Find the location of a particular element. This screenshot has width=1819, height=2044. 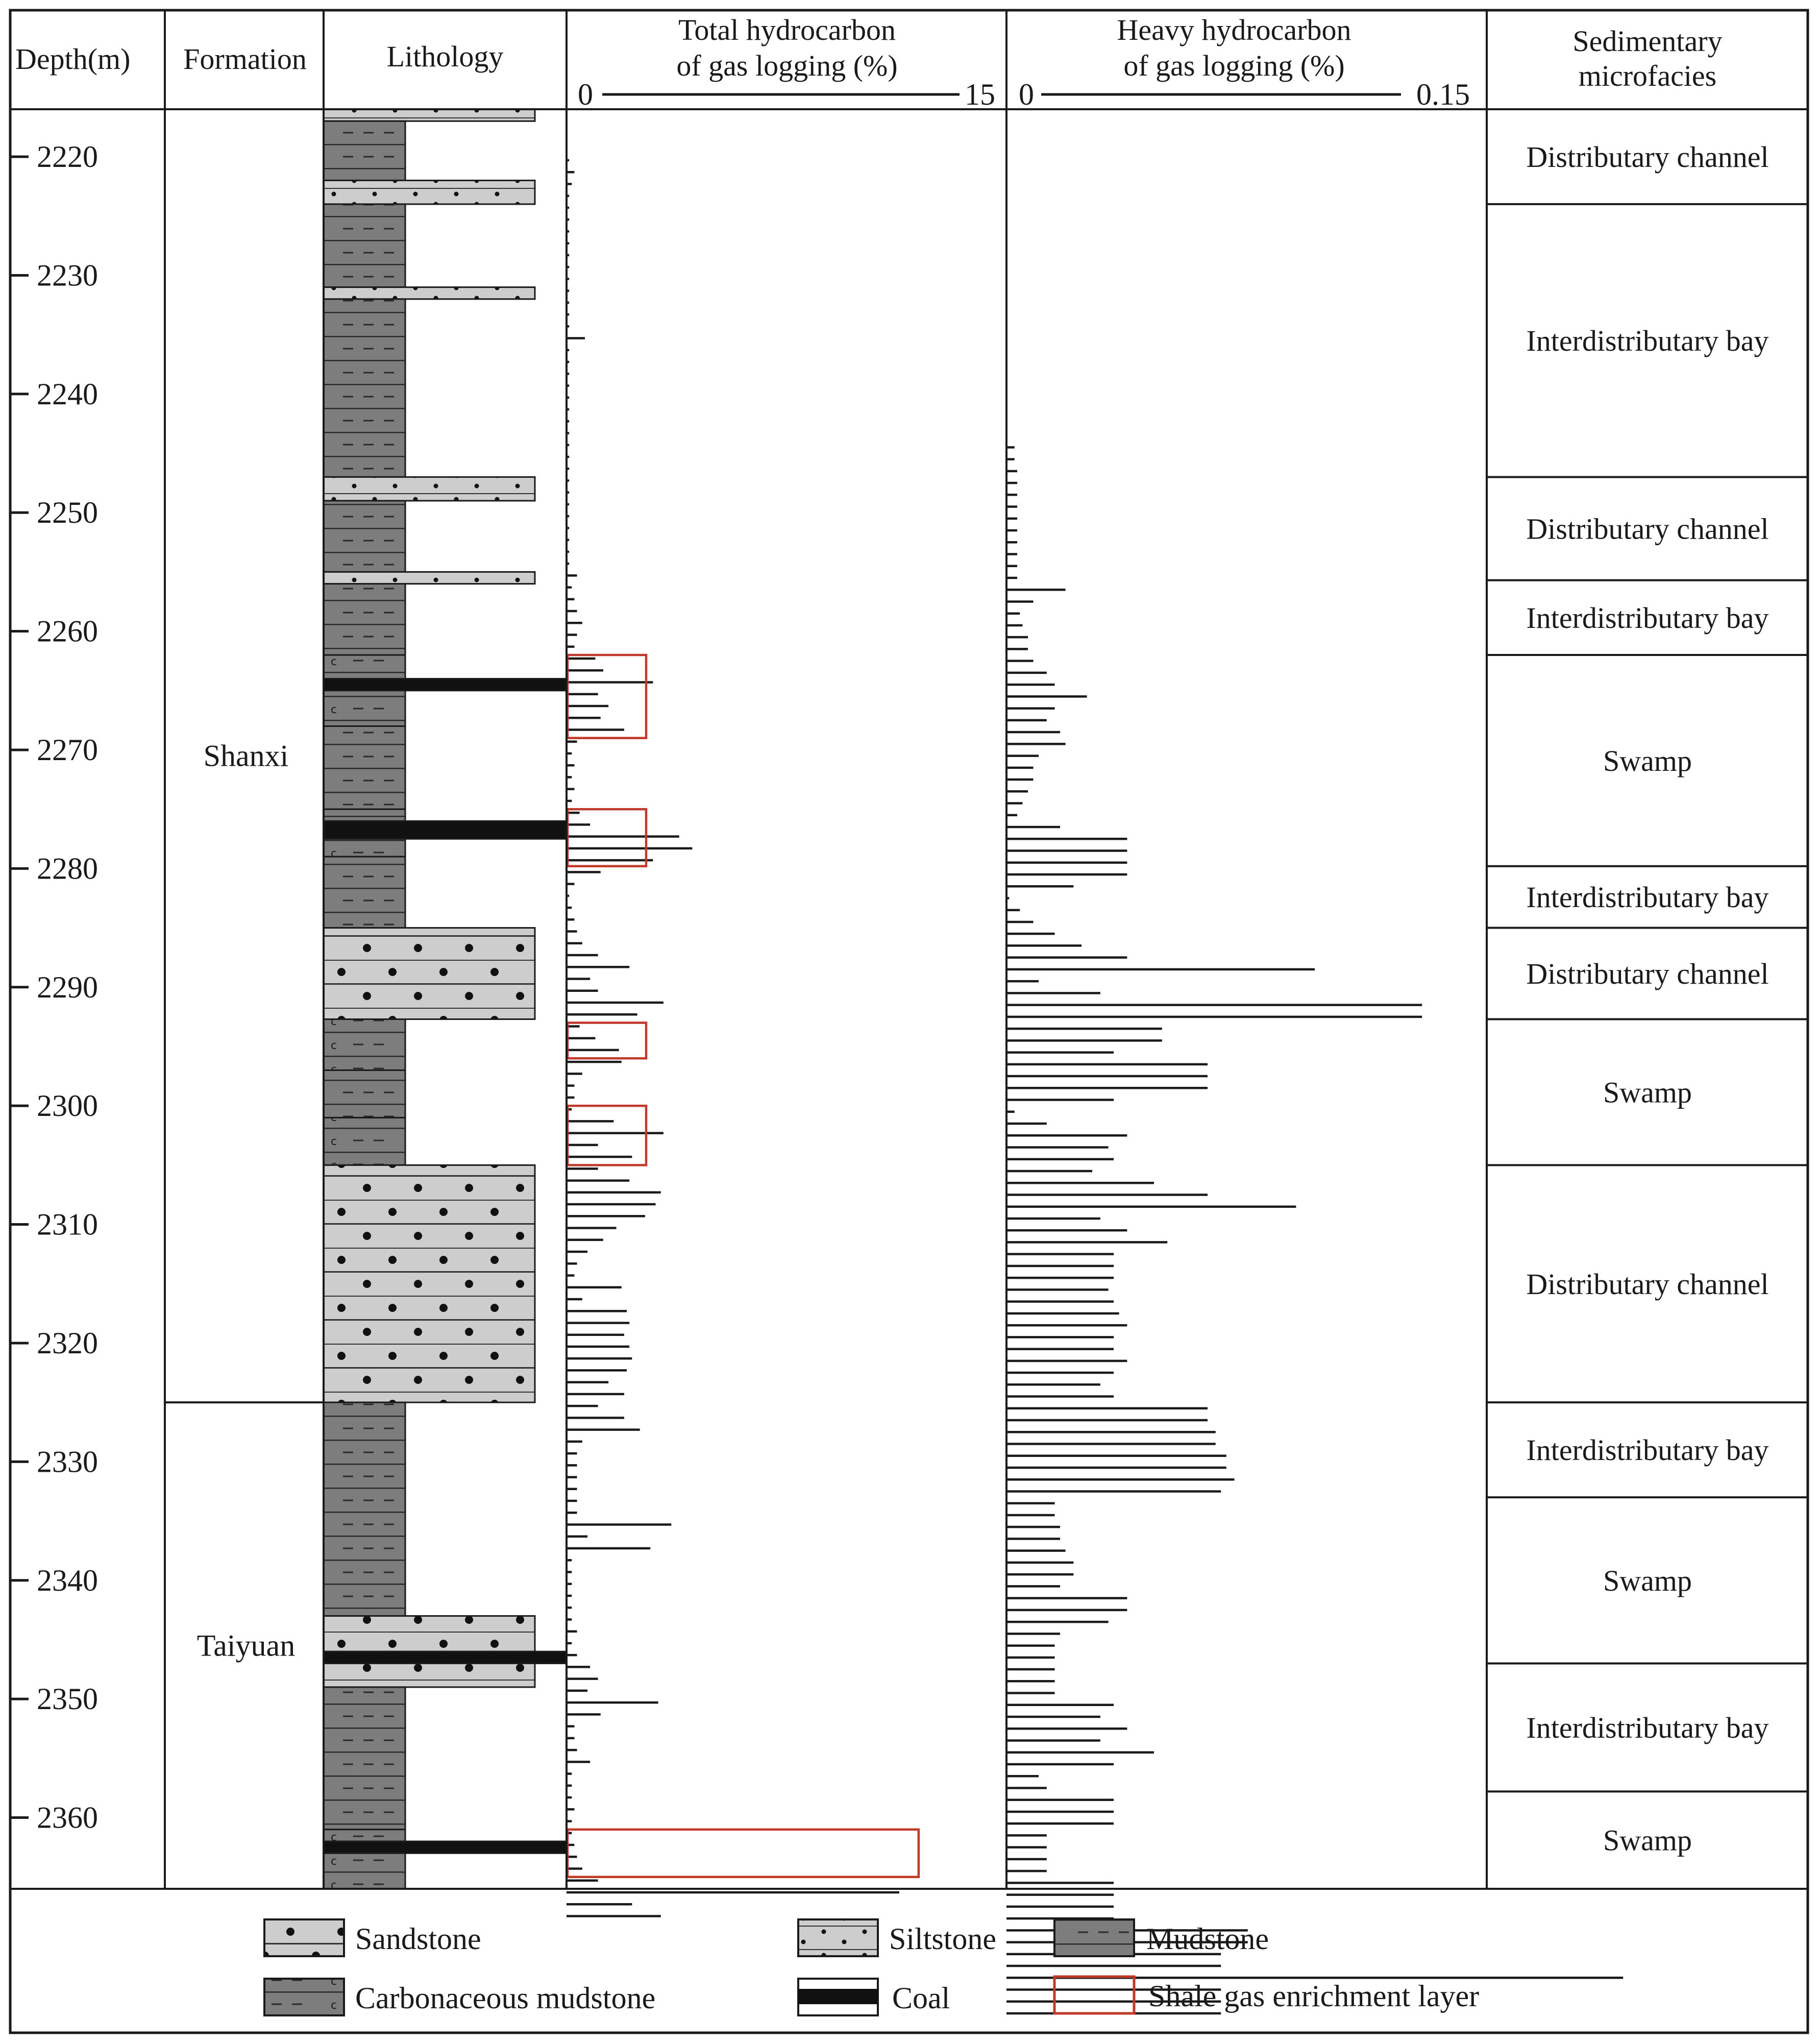

depth-tick-label: 2320 is located at coordinates (67, 1343).